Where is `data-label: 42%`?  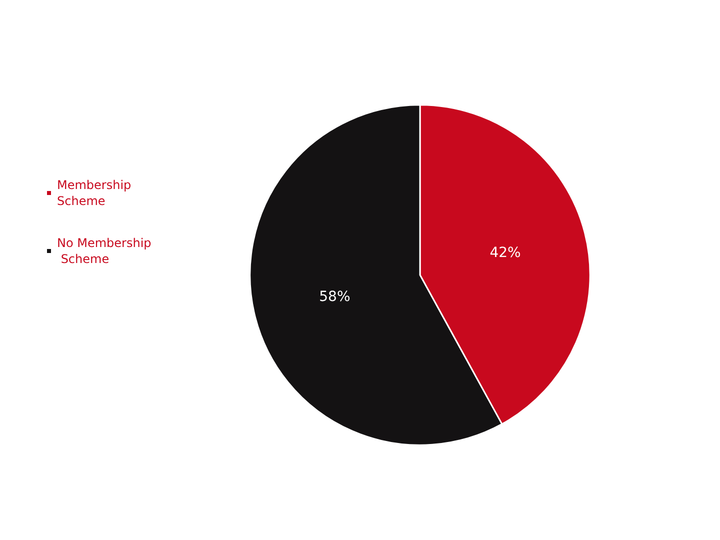
data-label: 42% is located at coordinates (505, 253).